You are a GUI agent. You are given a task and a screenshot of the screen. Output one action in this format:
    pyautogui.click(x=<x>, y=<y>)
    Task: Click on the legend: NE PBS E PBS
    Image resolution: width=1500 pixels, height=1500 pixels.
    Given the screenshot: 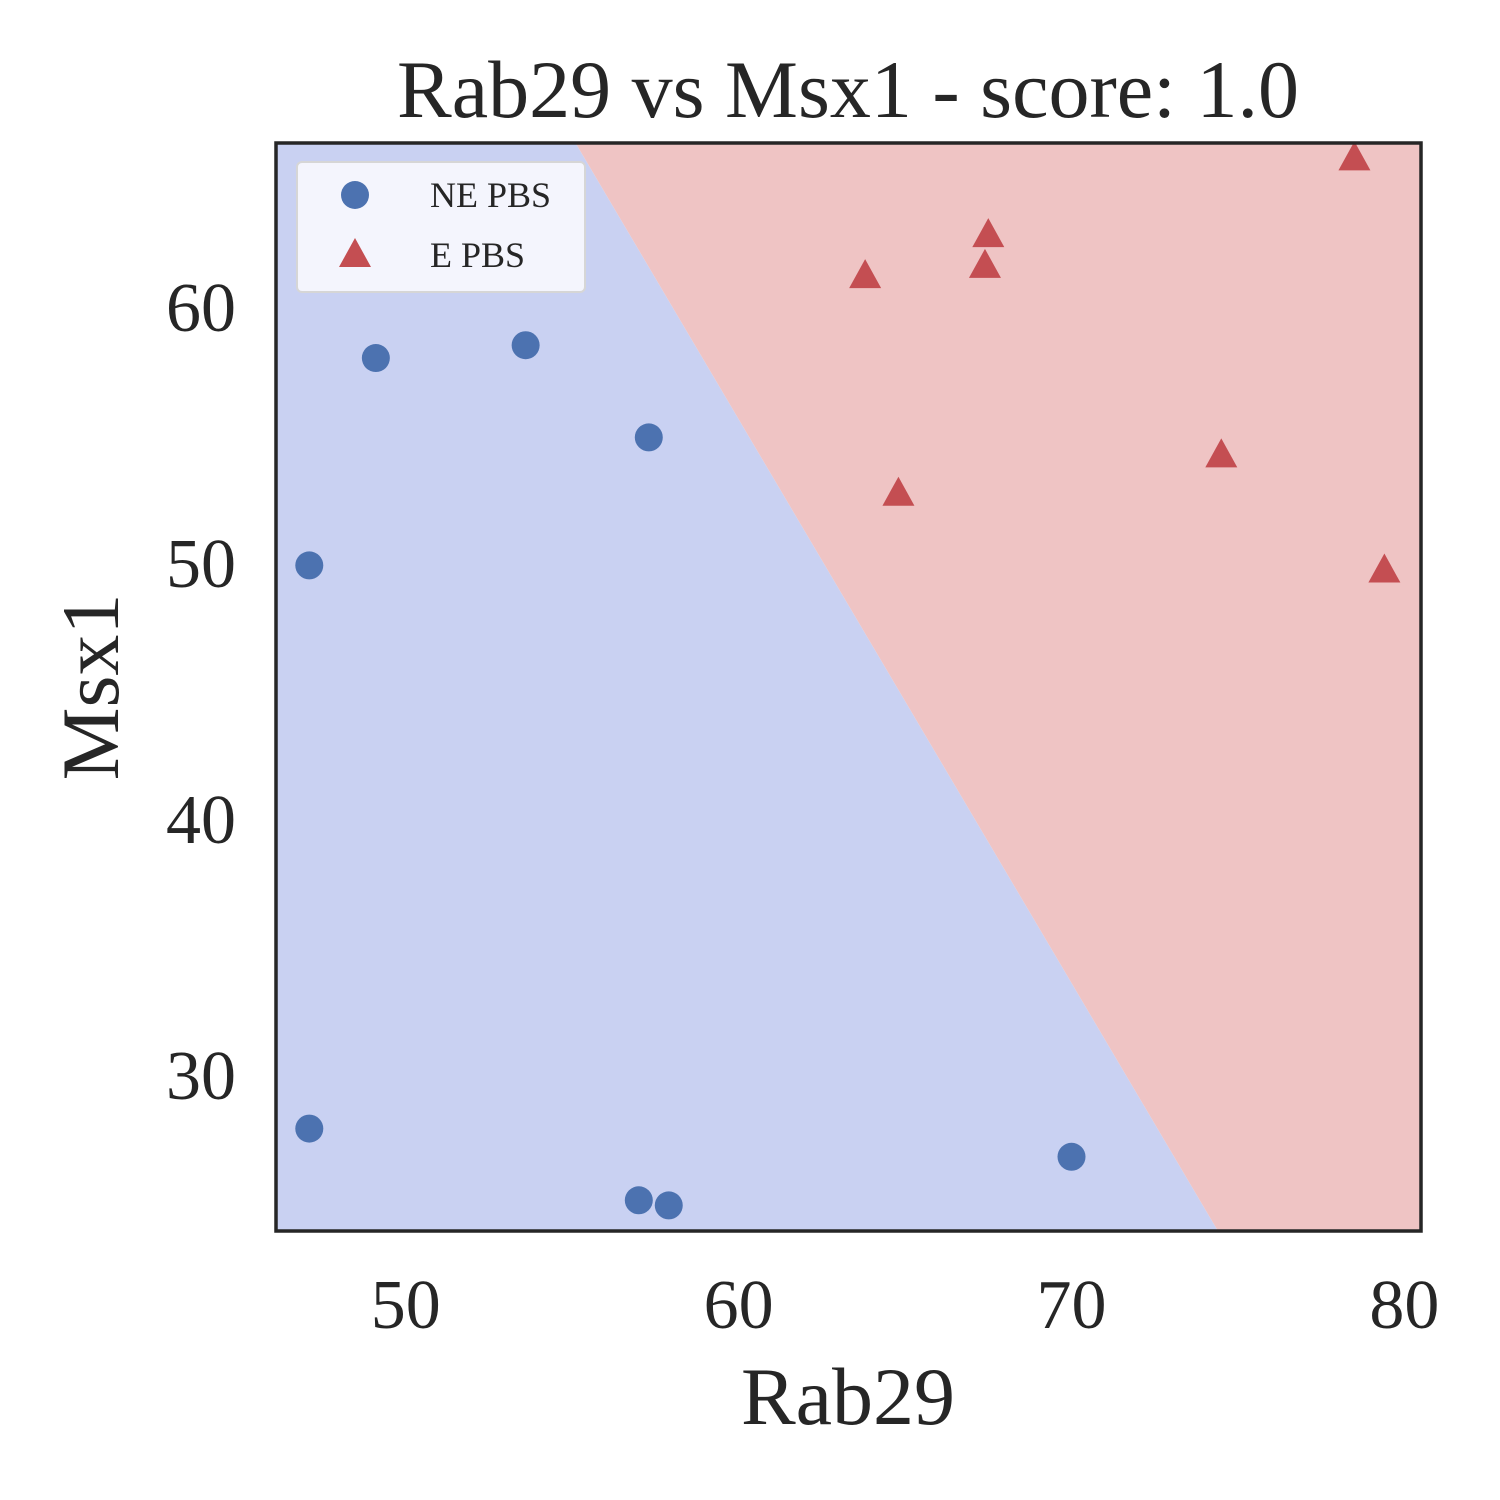 What is the action you would take?
    pyautogui.click(x=441, y=227)
    